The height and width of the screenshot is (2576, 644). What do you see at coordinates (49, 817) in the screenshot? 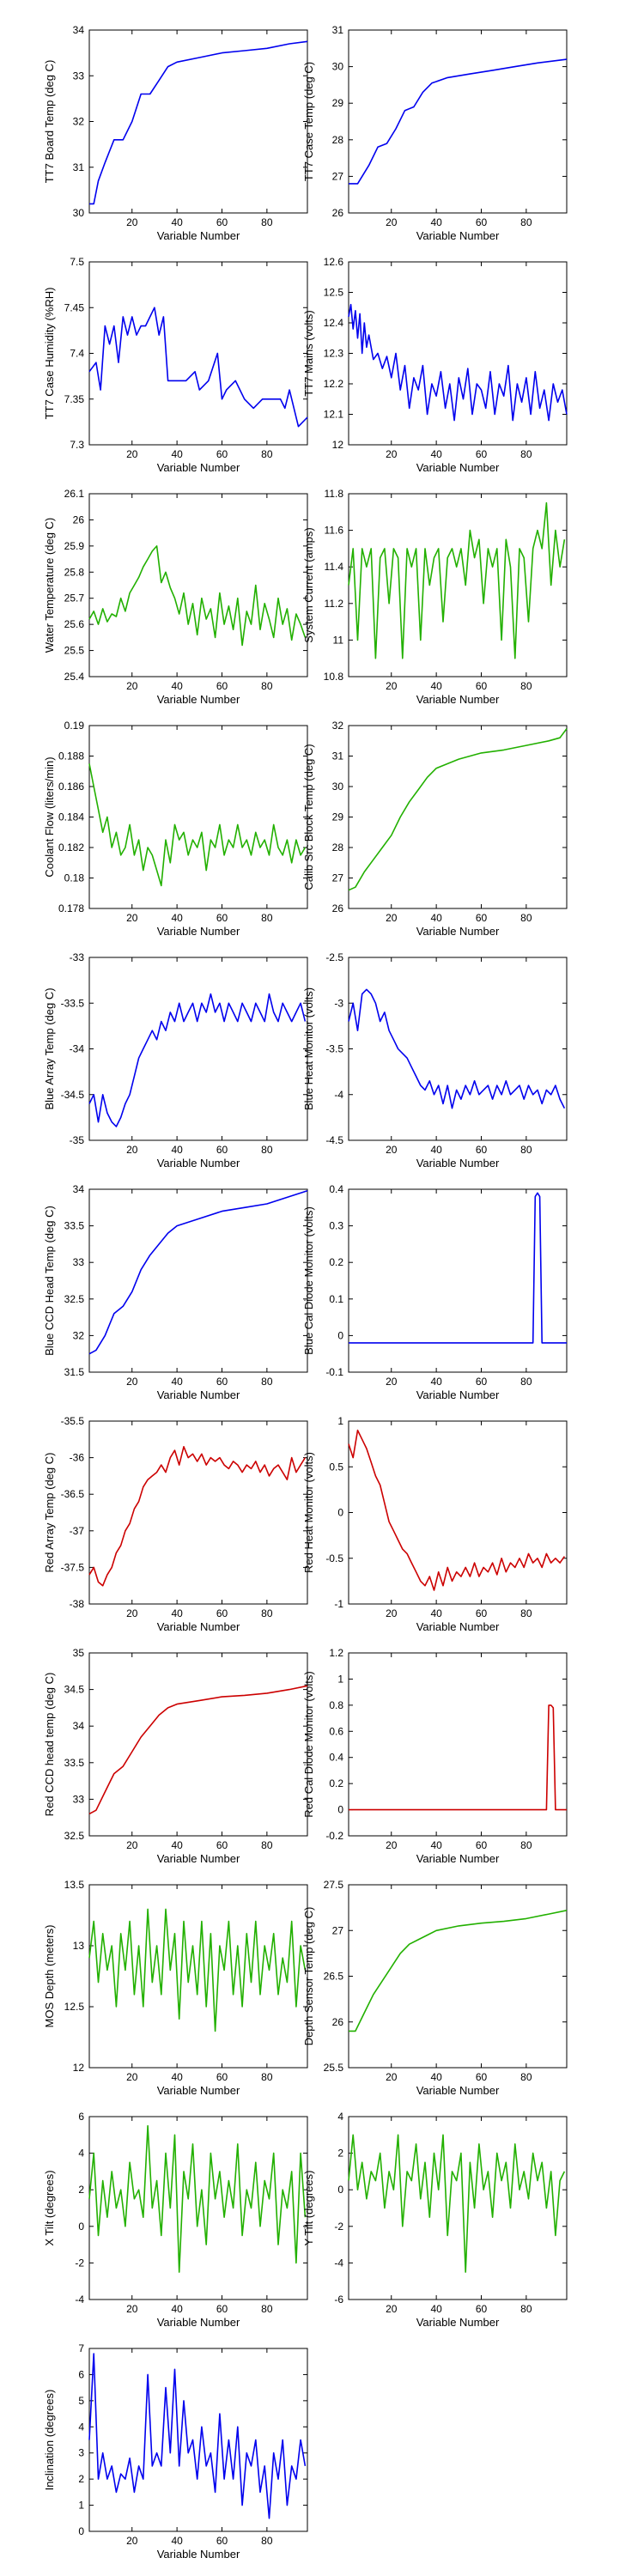
I see `y-axis-label: Coolant Flow (liters/min)` at bounding box center [49, 817].